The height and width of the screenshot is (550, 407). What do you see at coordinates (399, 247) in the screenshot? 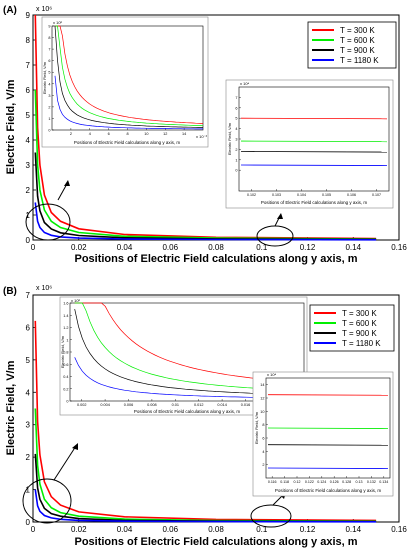
I see `x-tick-label: 0.16` at bounding box center [399, 247].